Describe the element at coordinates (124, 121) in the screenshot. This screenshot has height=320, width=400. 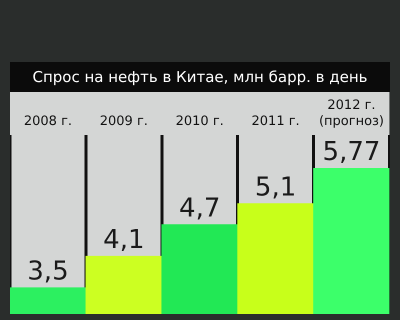
I see `x-tick-label: 2009 г.` at that location.